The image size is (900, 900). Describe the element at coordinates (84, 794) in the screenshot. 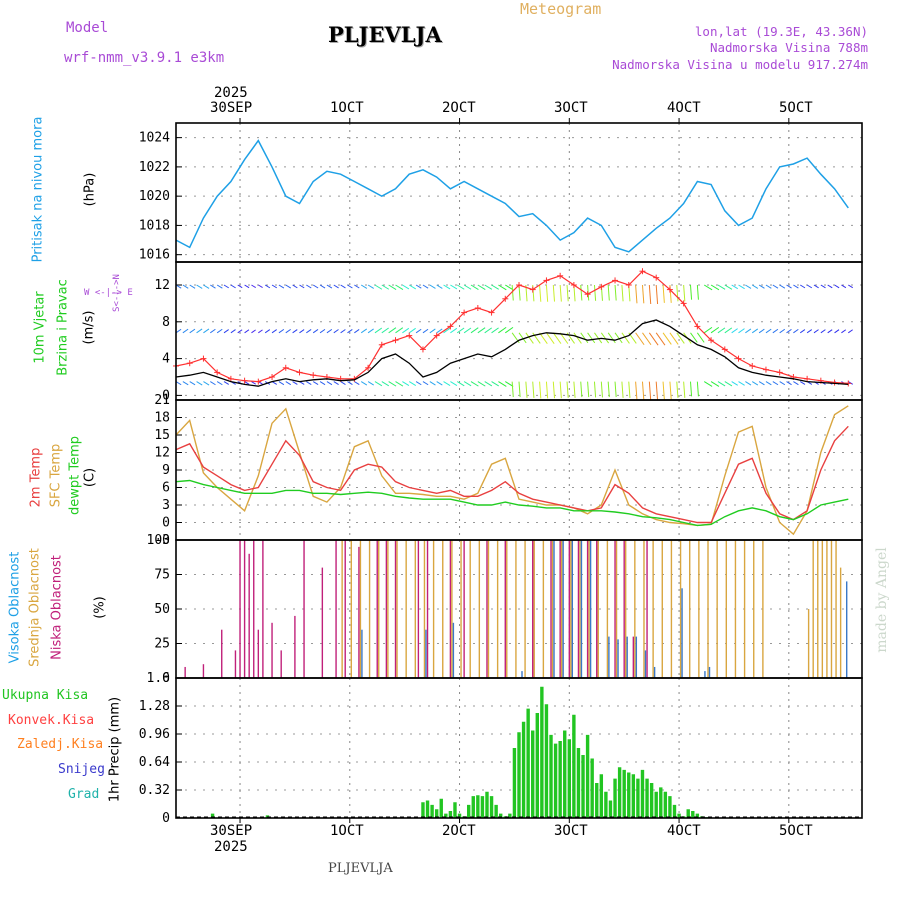

I see `precip-legend-hail: Grad` at that location.